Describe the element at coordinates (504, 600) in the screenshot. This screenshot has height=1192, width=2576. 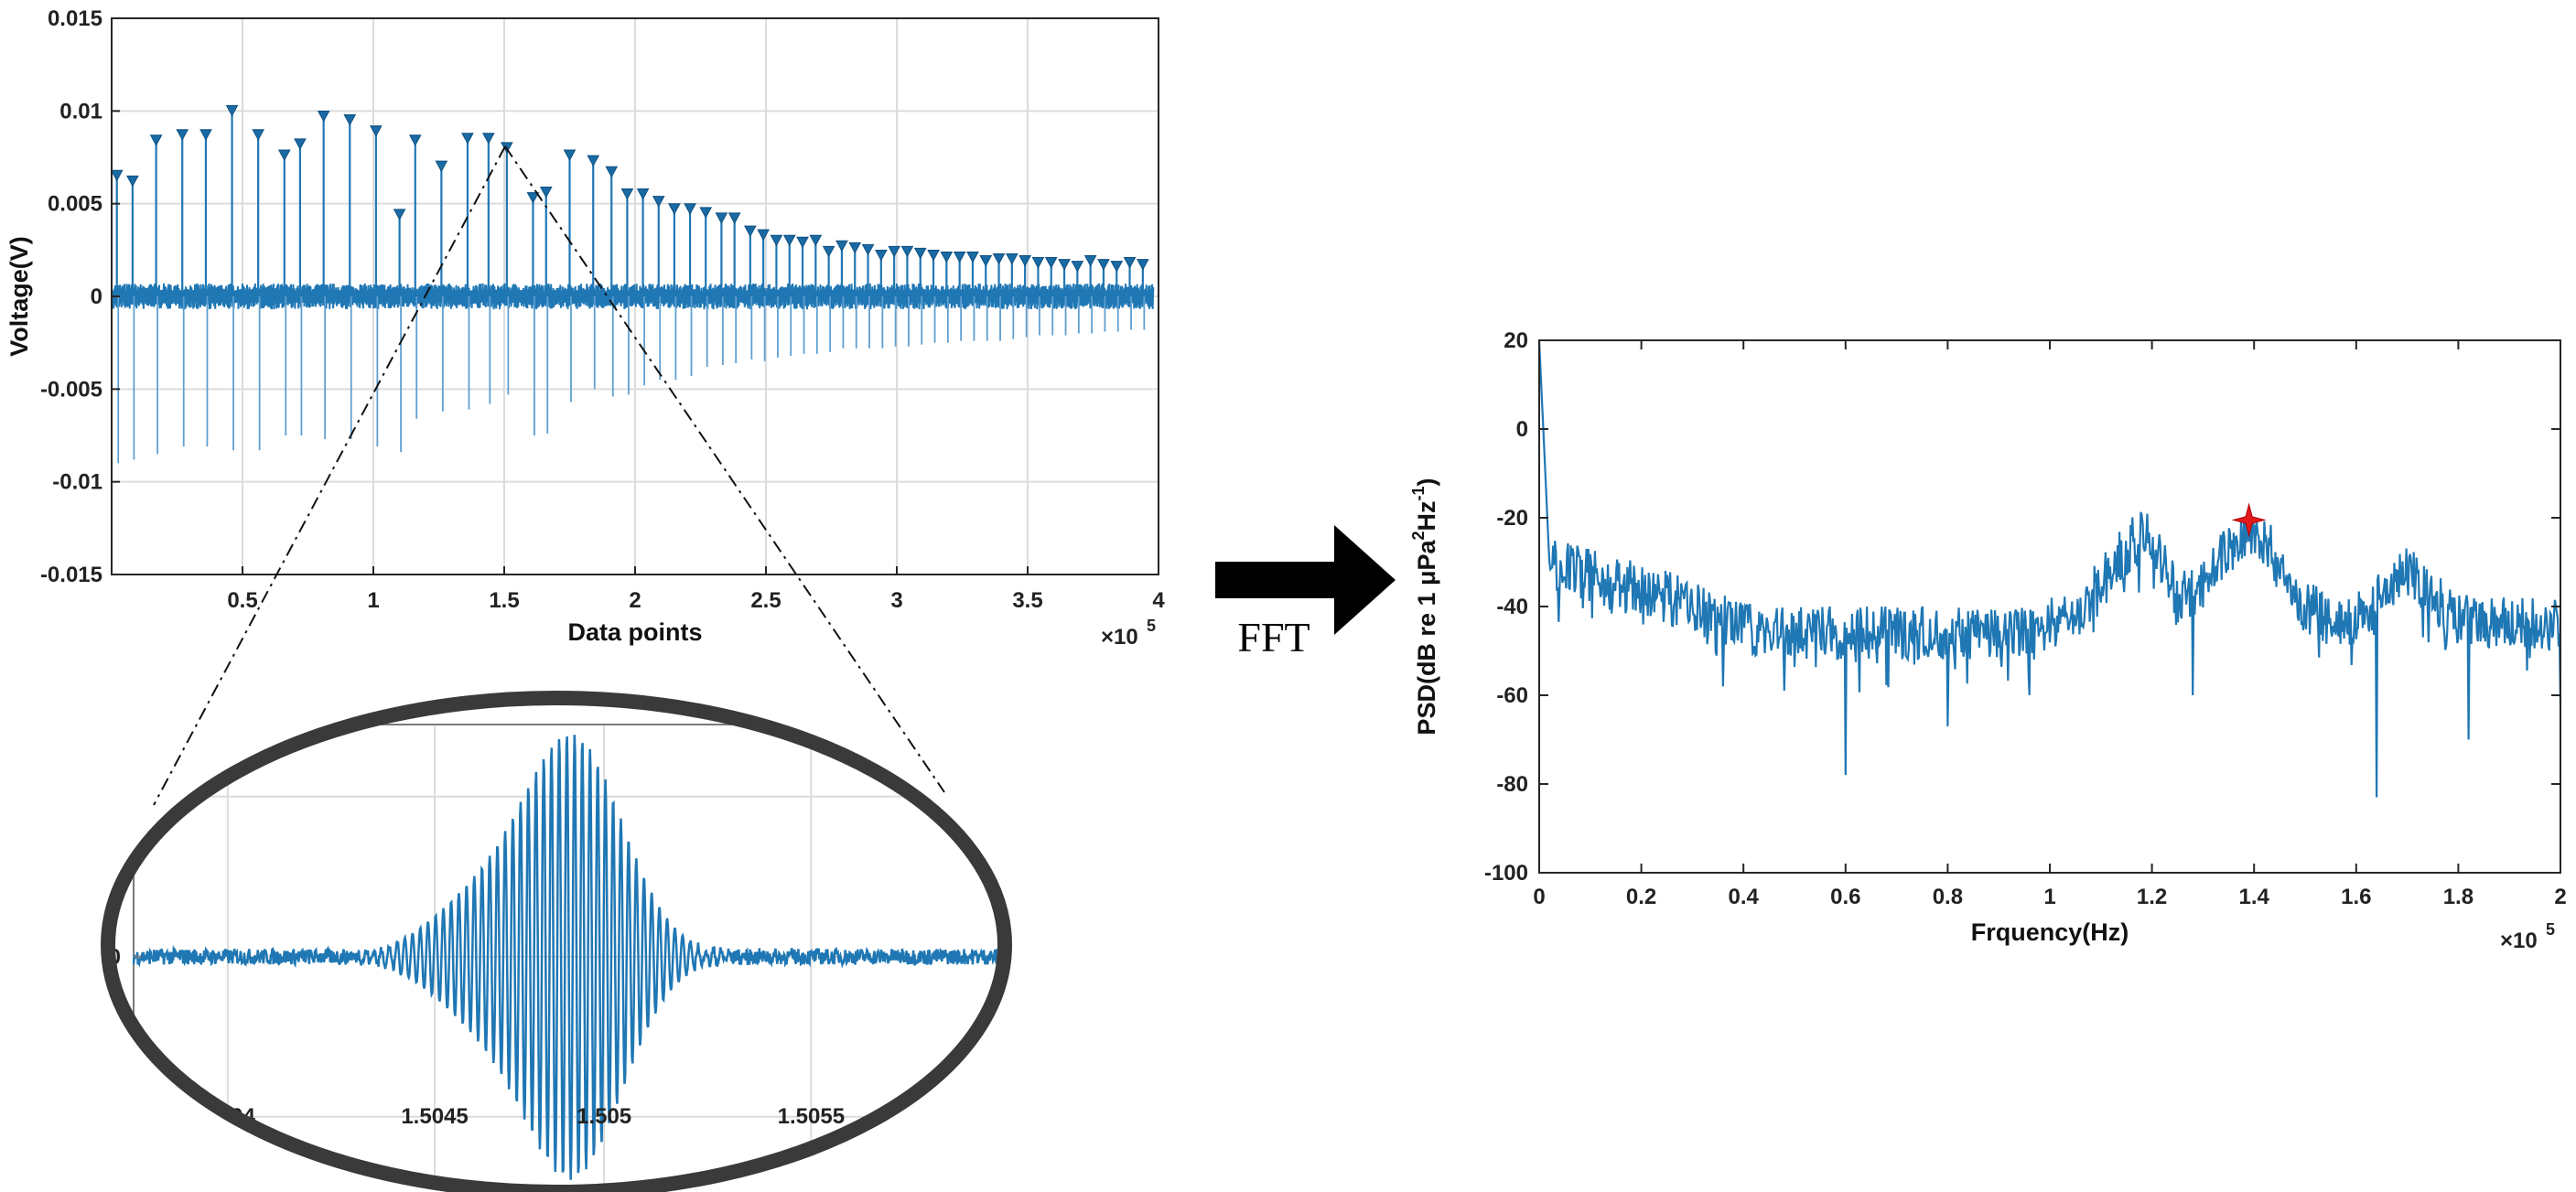
I see `voltage-x-tick-label-2: 1.5` at that location.